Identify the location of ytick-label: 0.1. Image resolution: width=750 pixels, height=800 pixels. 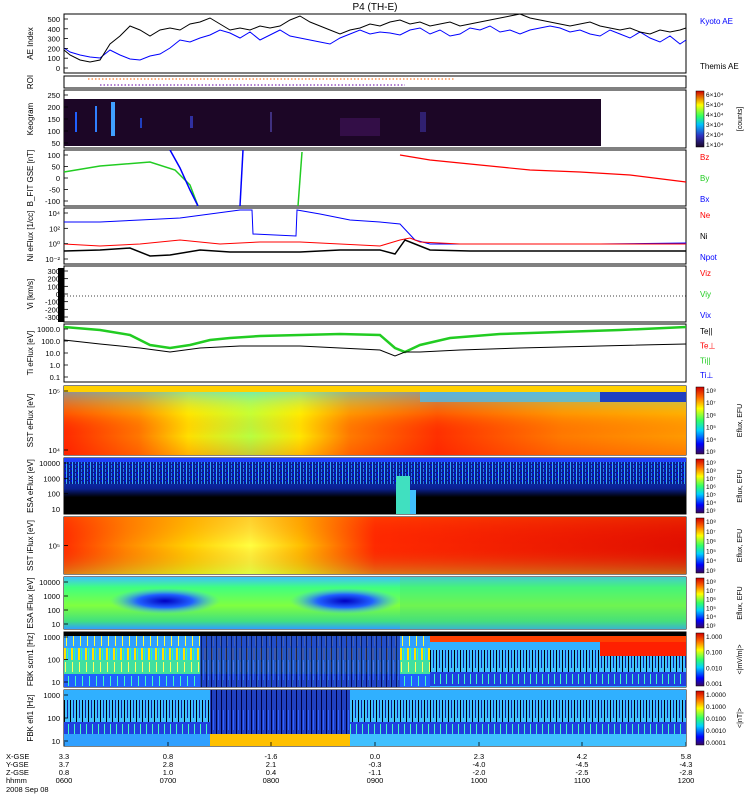
(55, 377).